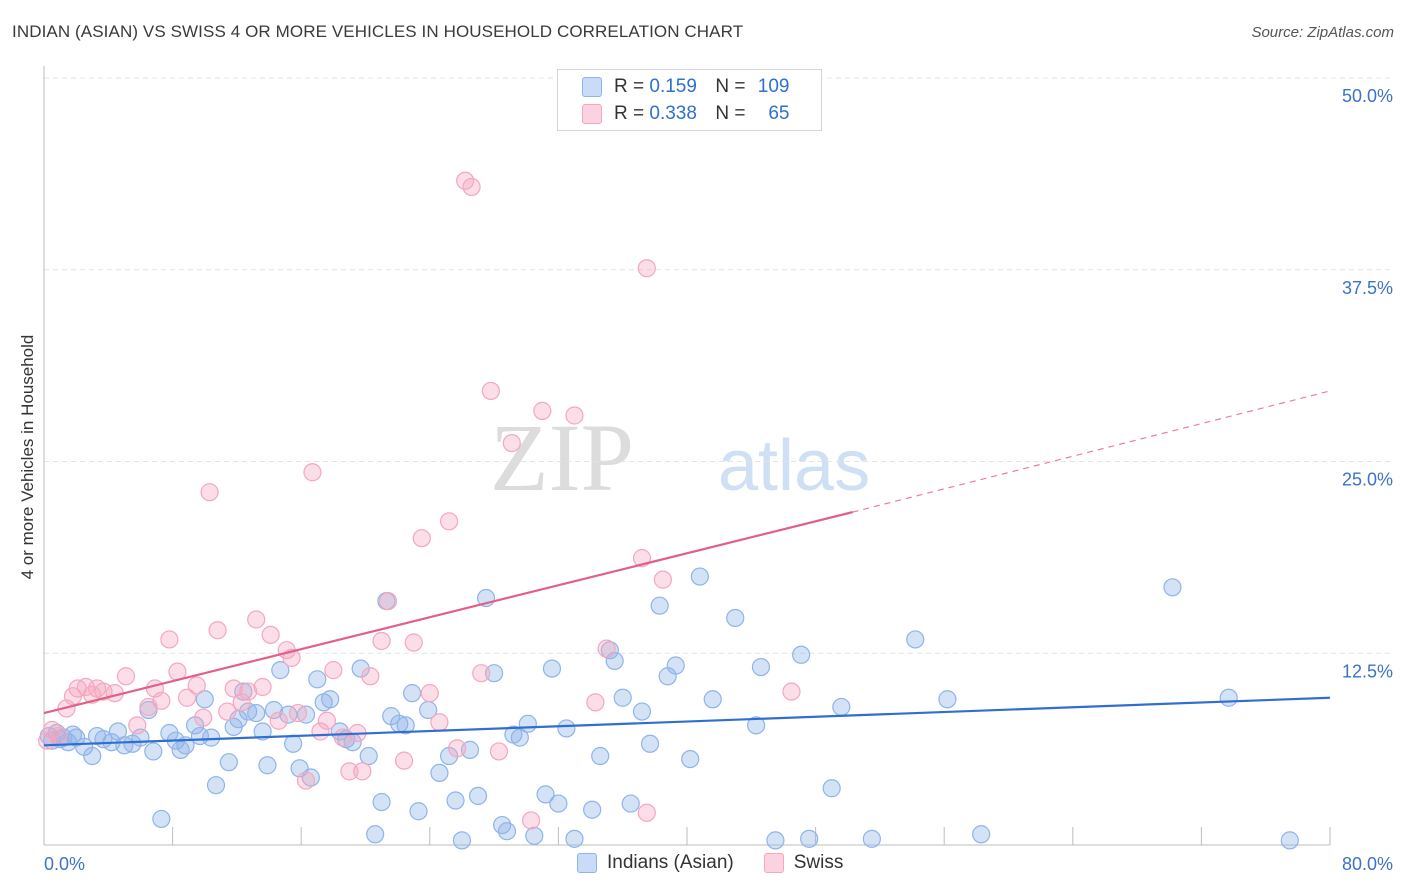 The height and width of the screenshot is (892, 1406). Describe the element at coordinates (773, 86) in the screenshot. I see `legend-n-value: 109` at that location.